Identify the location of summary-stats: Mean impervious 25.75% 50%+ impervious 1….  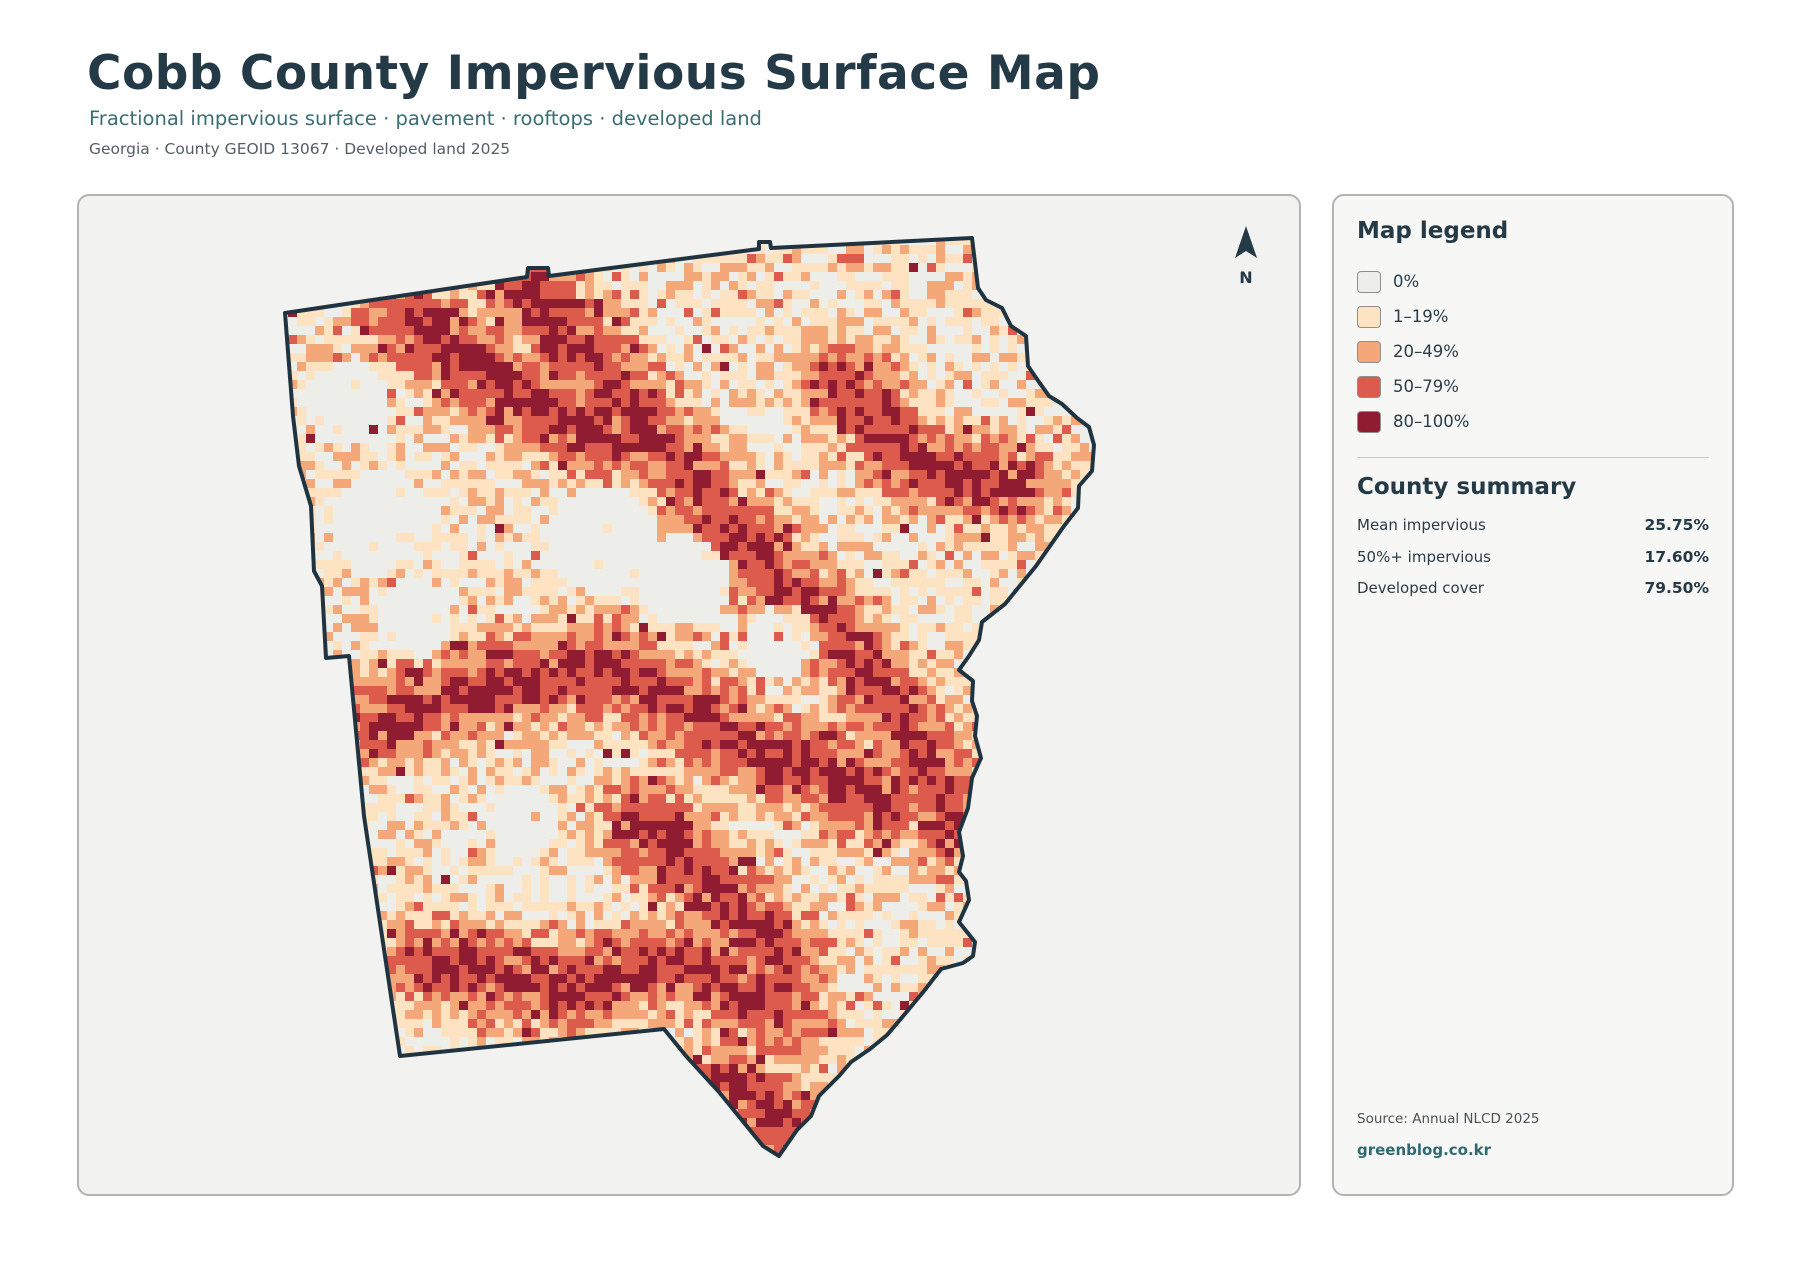
(1533, 563).